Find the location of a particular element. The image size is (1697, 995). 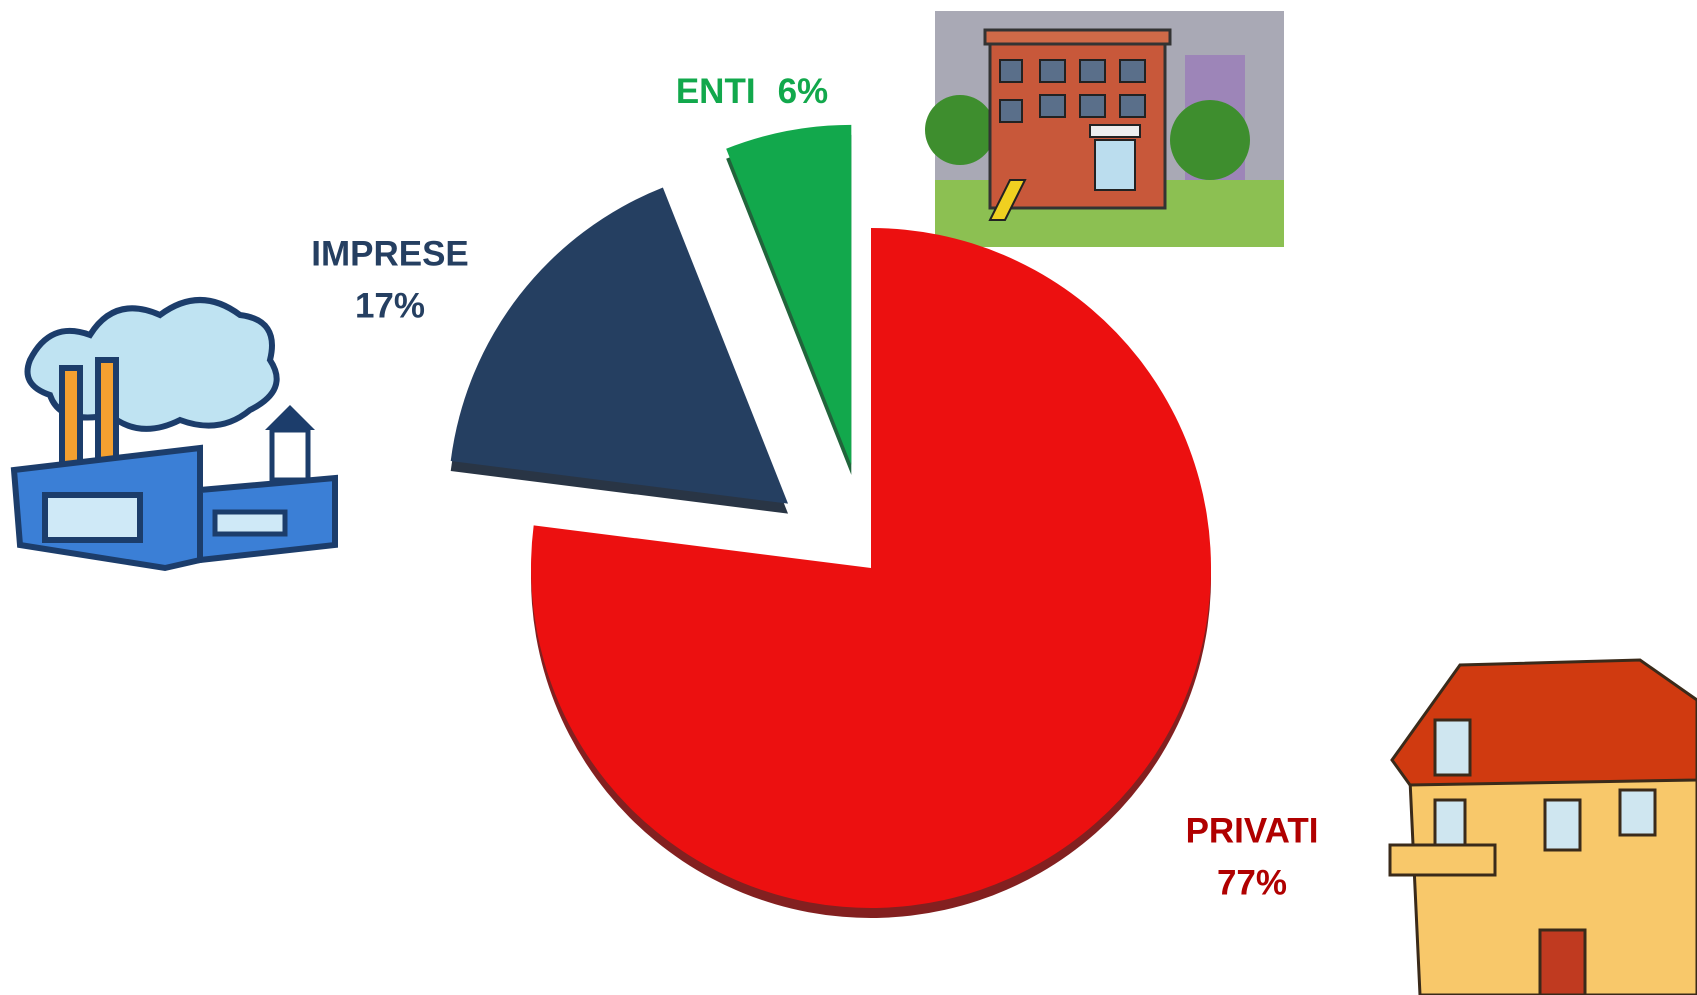

school-illustration is located at coordinates (1104, 129).